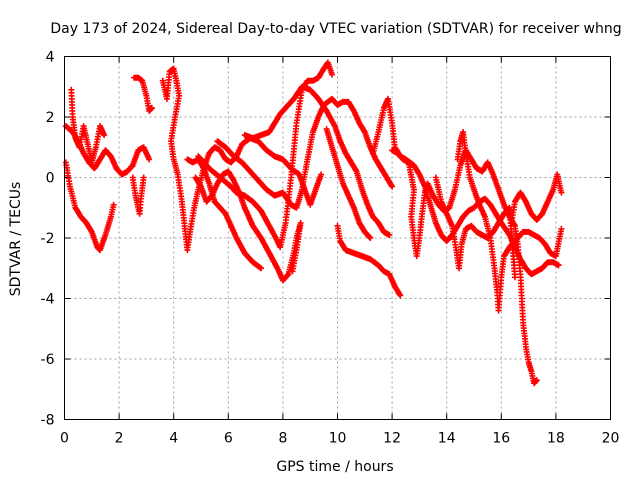 This screenshot has width=640, height=480. Describe the element at coordinates (447, 439) in the screenshot. I see `x-tick-label: 14` at that location.